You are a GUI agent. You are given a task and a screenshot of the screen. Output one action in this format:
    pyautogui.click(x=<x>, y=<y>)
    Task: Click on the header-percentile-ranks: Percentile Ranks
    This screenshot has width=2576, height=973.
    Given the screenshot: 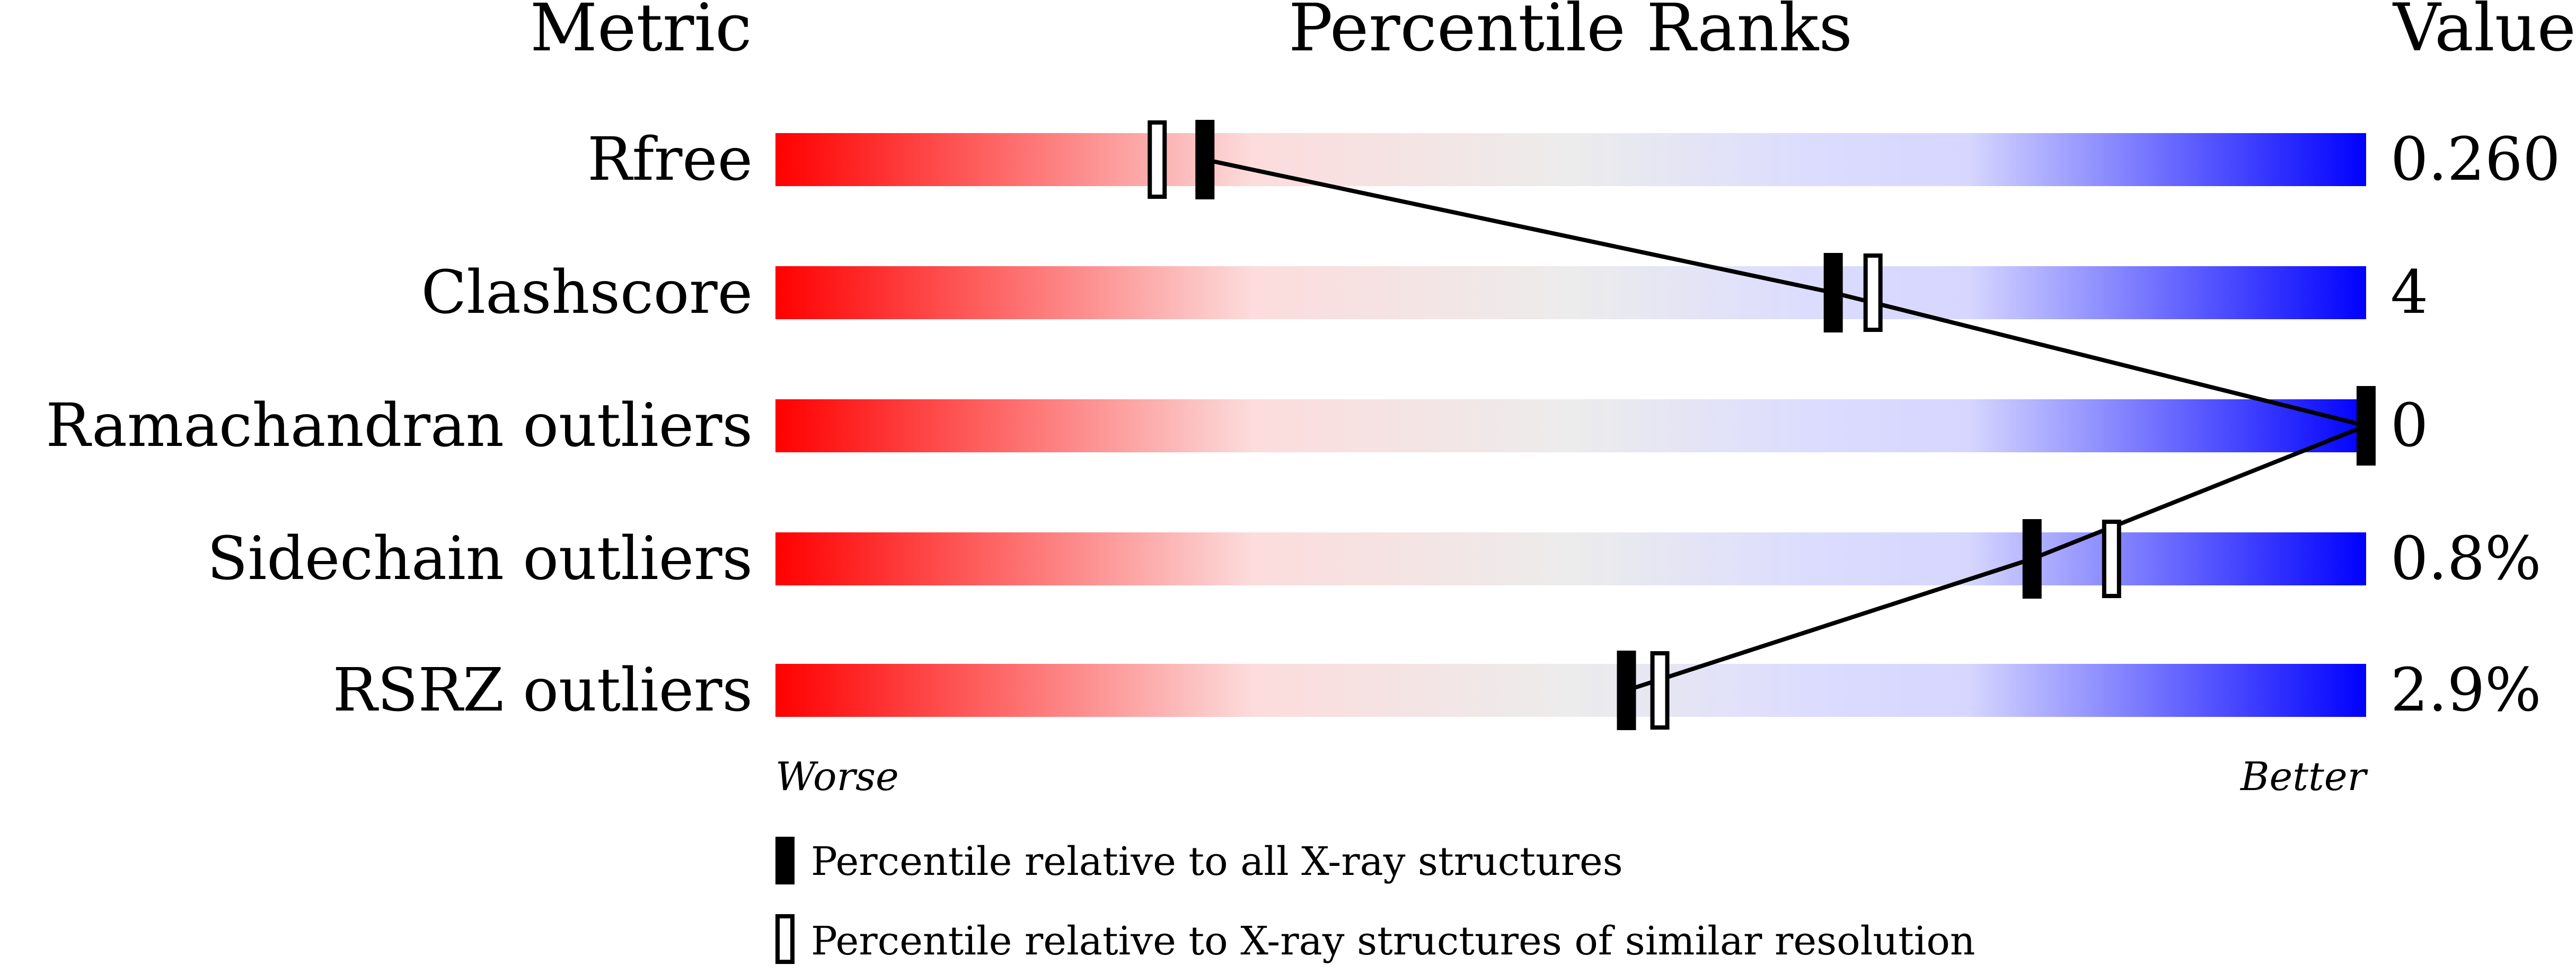 What is the action you would take?
    pyautogui.click(x=1570, y=33)
    